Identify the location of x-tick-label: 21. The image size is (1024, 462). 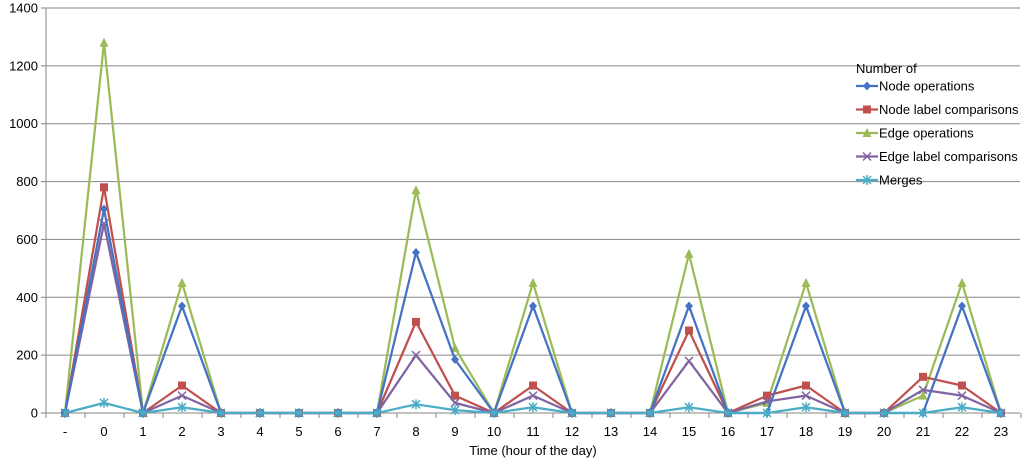
(923, 431).